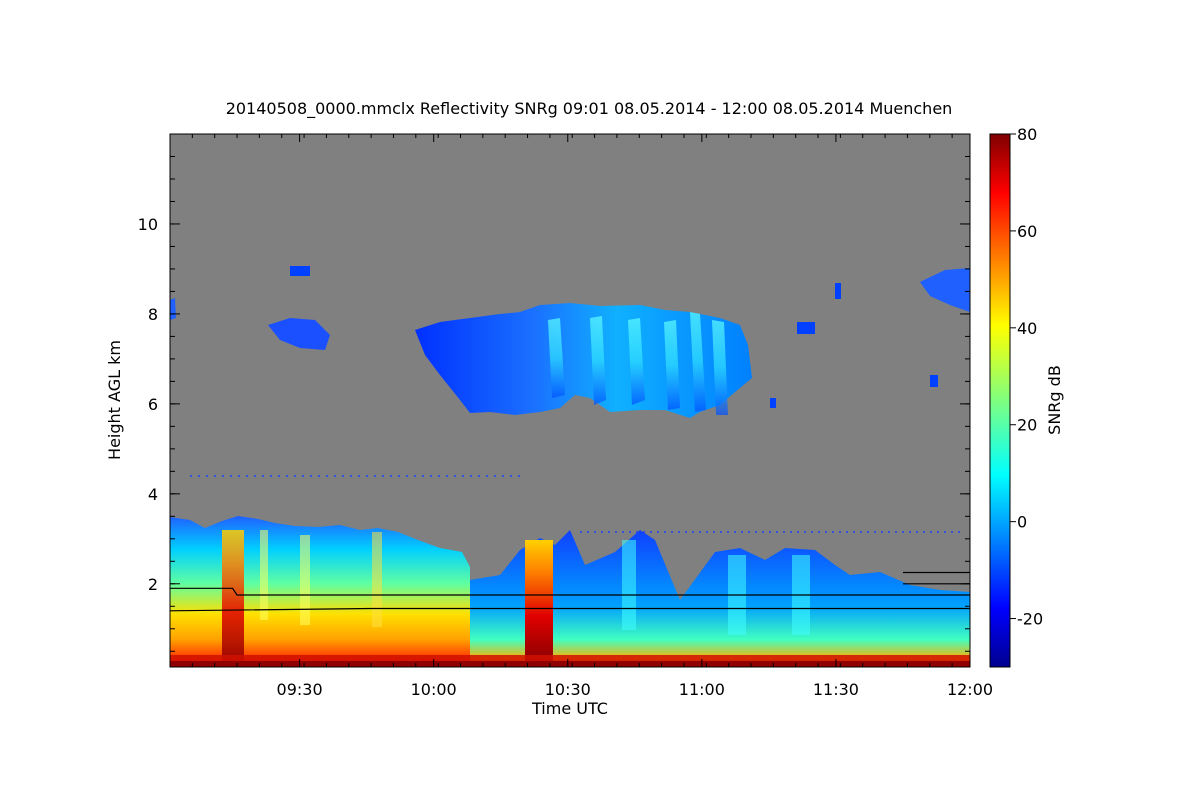 The height and width of the screenshot is (800, 1200). Describe the element at coordinates (569, 708) in the screenshot. I see `x-axis-label: Time UTC` at that location.